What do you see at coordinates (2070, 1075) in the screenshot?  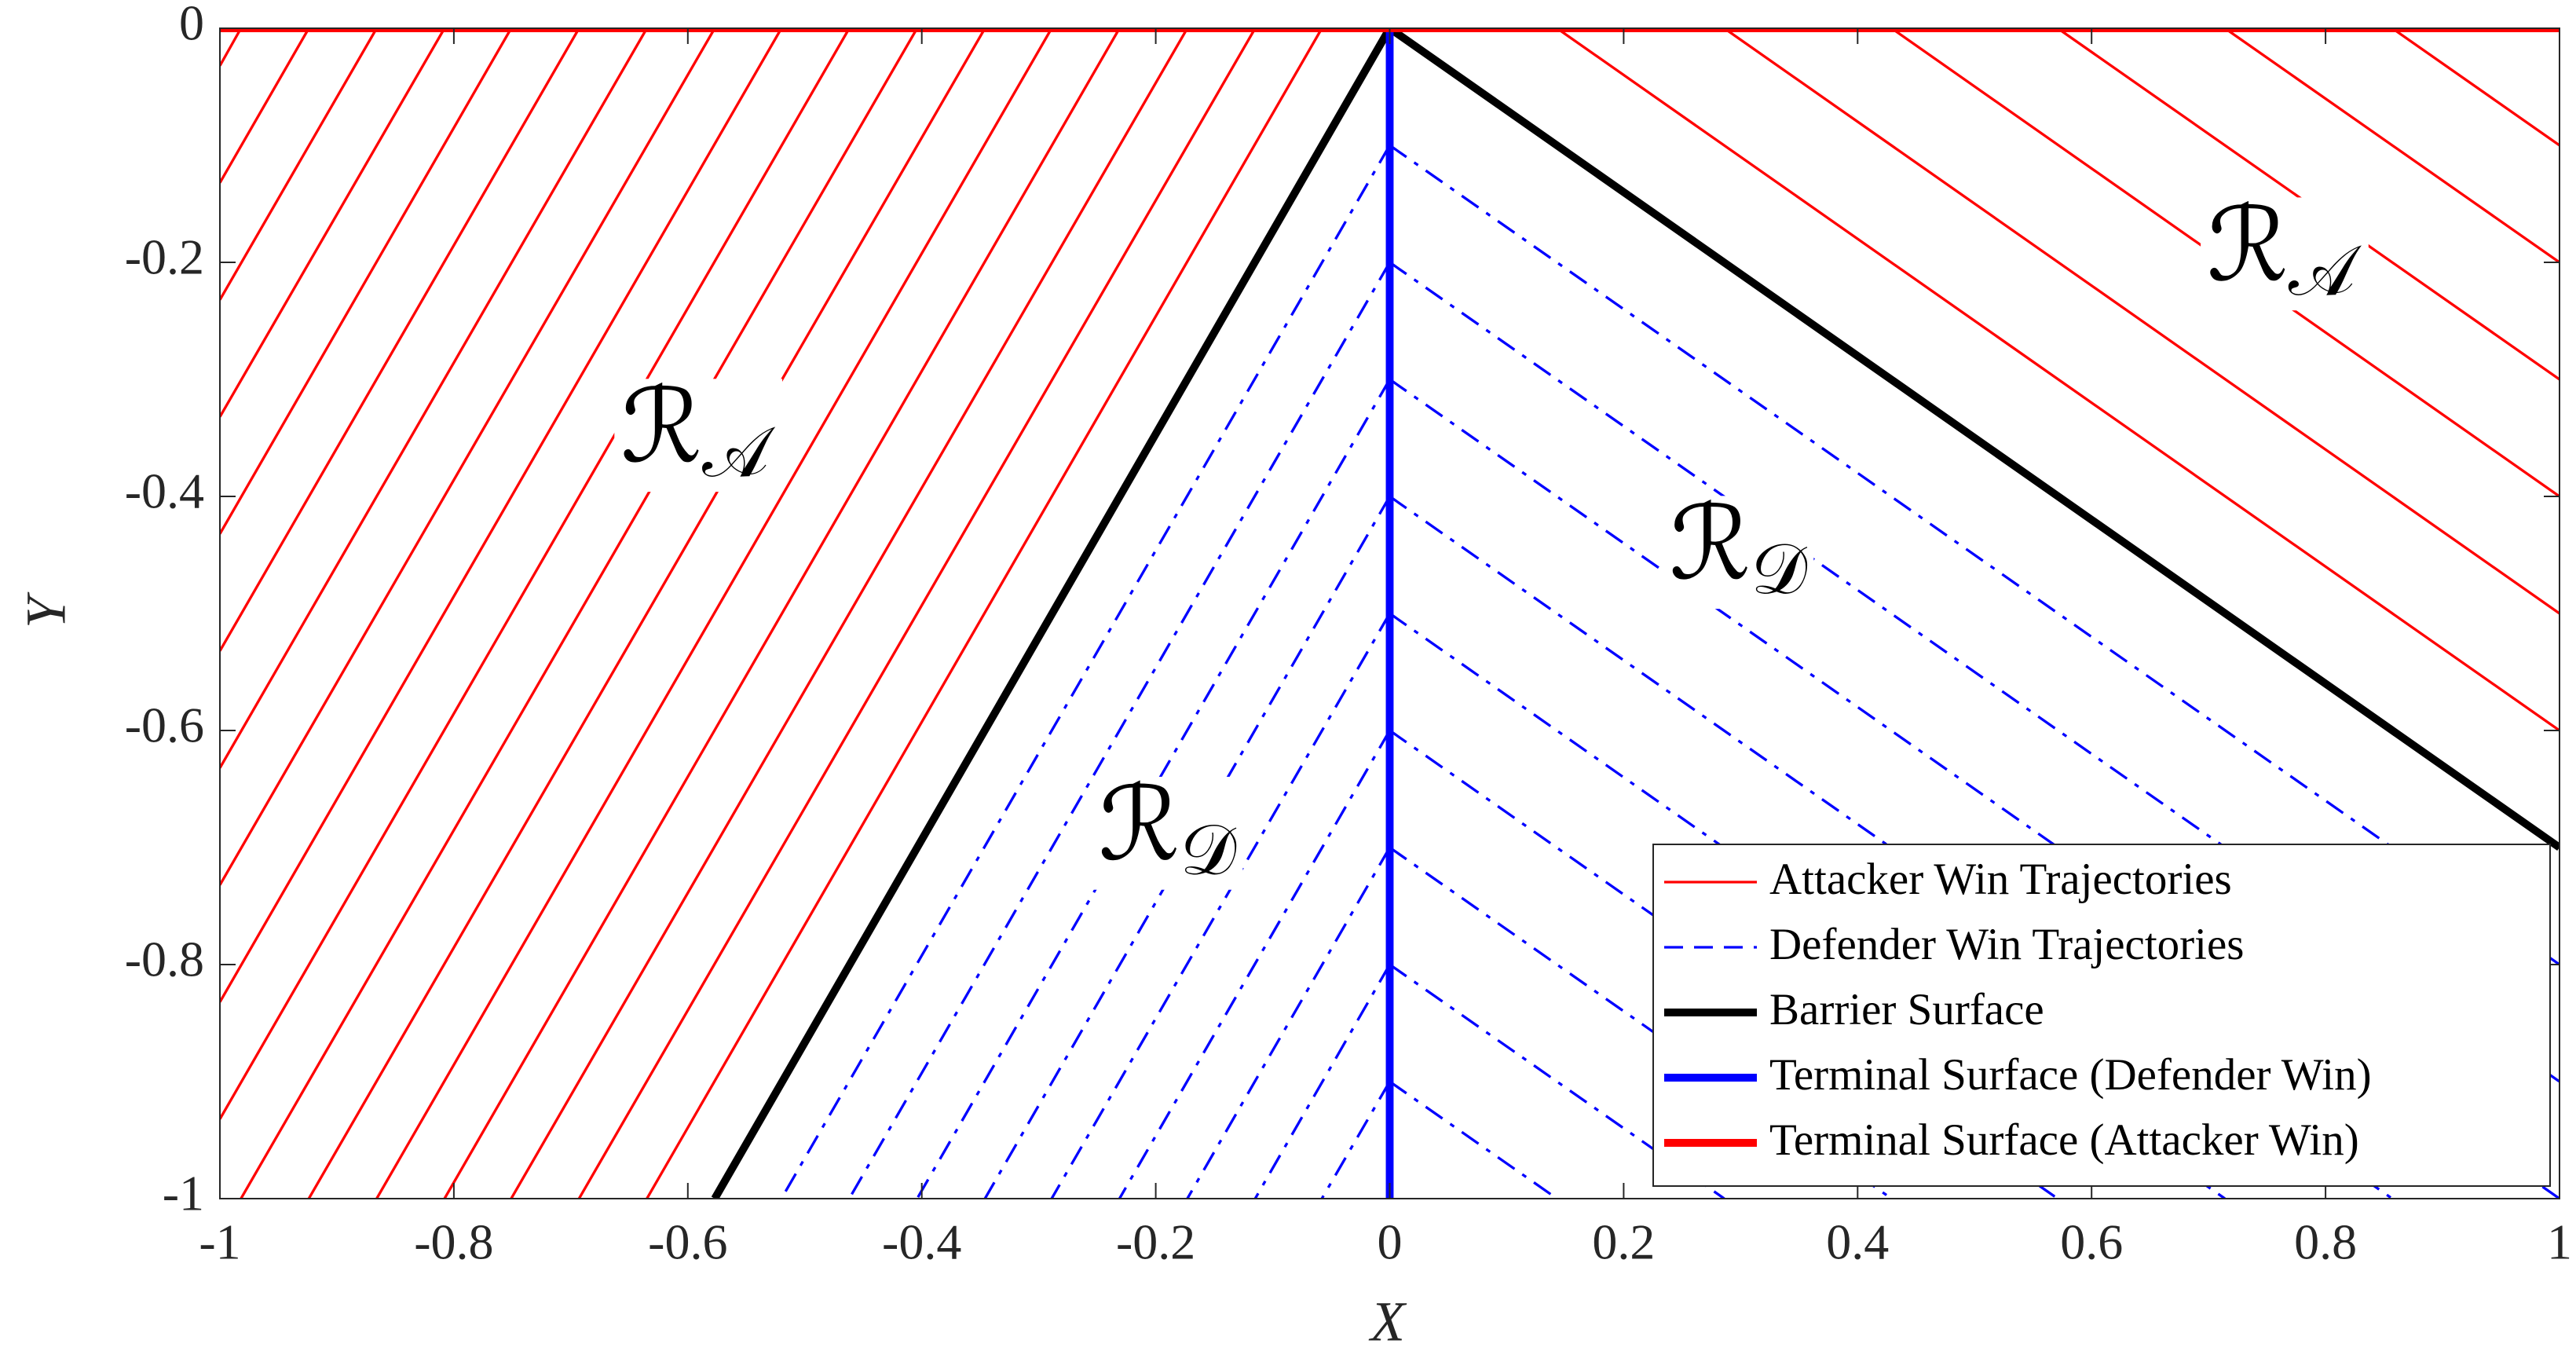 I see `legend-label: Terminal Surface (Defender Win)` at bounding box center [2070, 1075].